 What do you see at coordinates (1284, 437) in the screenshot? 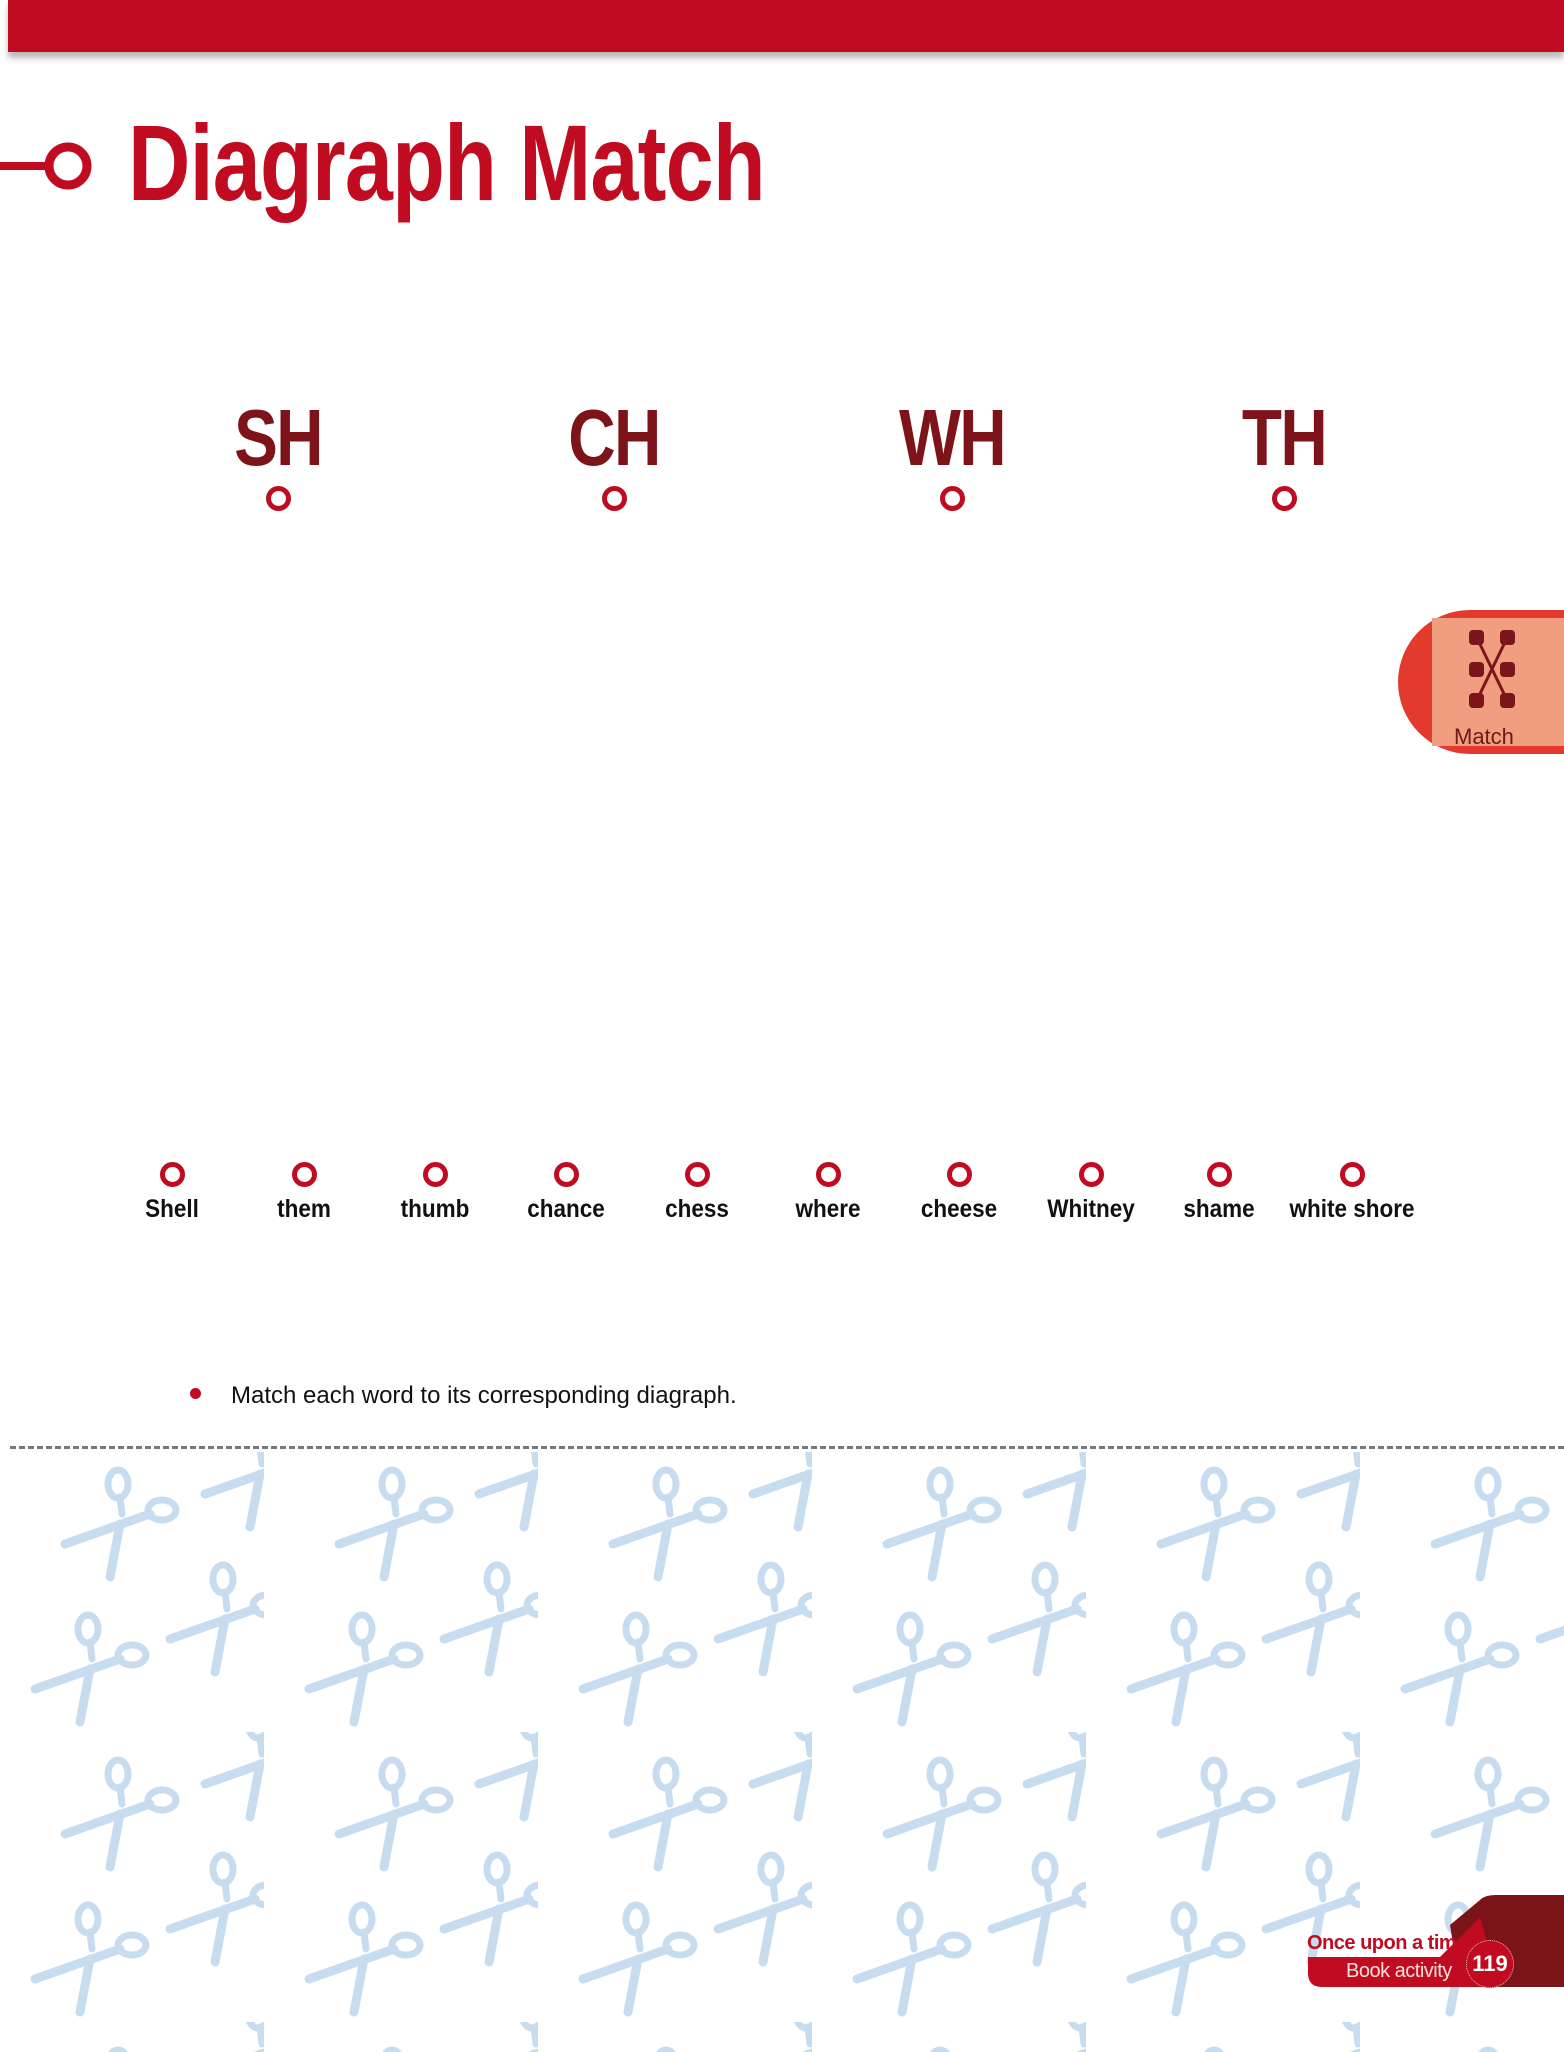
I see `diagraph-label: TH` at bounding box center [1284, 437].